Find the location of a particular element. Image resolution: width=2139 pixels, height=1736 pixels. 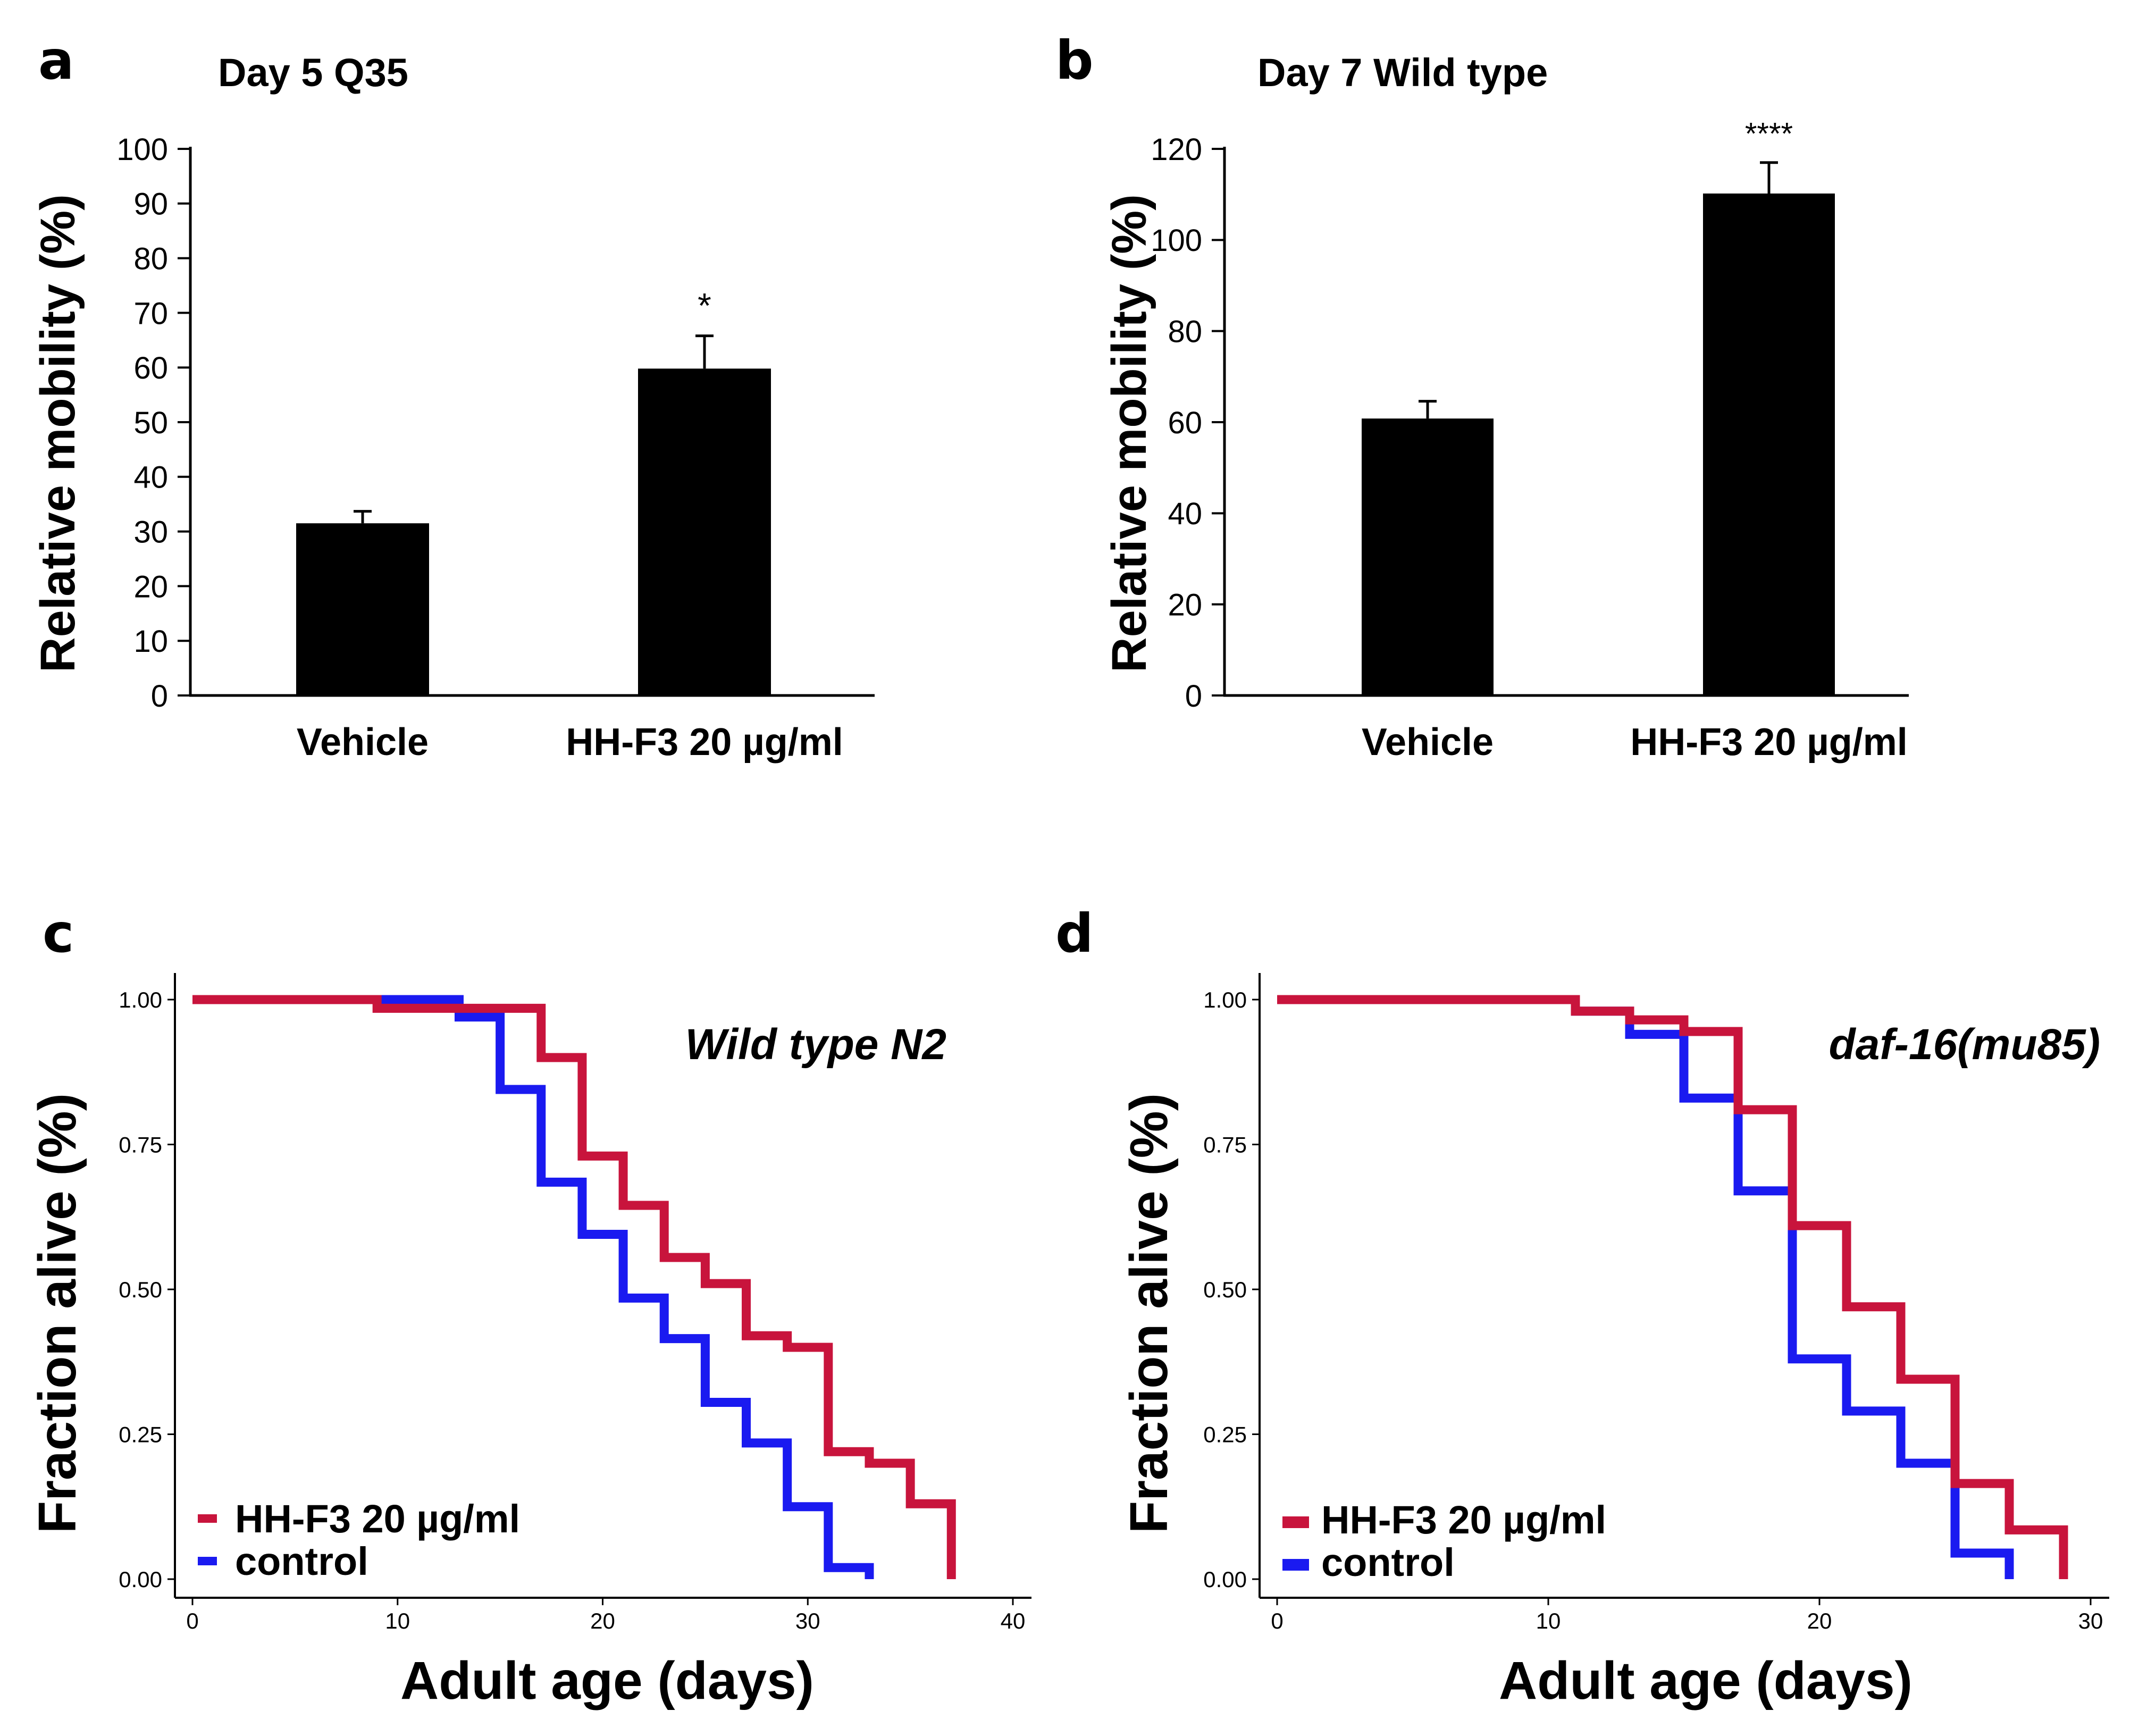

chart-c-x-tick-label: 20 is located at coordinates (602, 1621).